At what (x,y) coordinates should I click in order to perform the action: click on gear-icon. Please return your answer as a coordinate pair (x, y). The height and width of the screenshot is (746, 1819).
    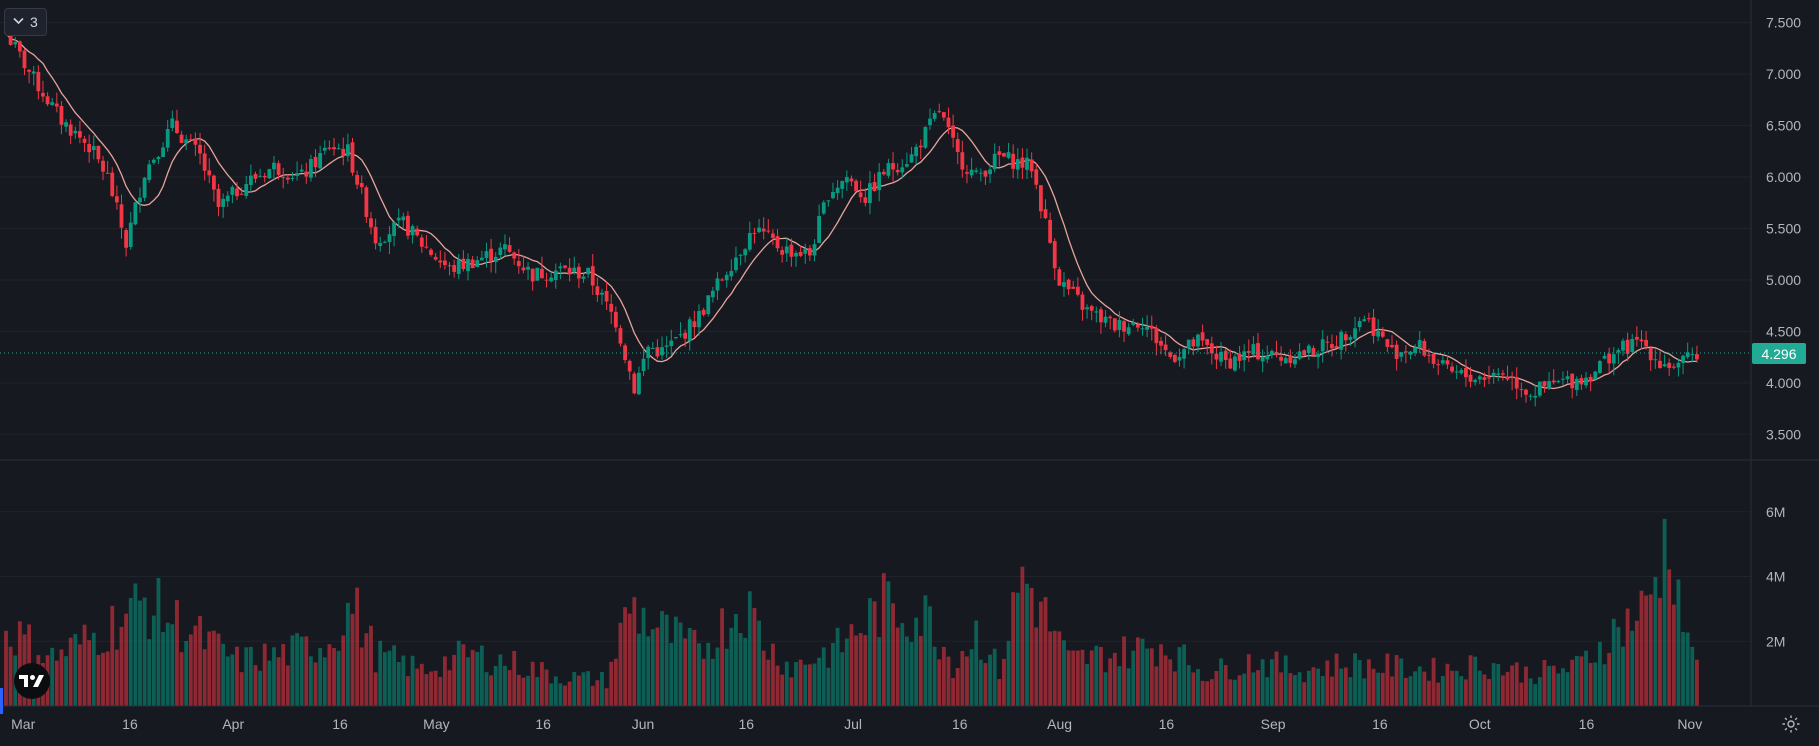
    Looking at the image, I should click on (1791, 724).